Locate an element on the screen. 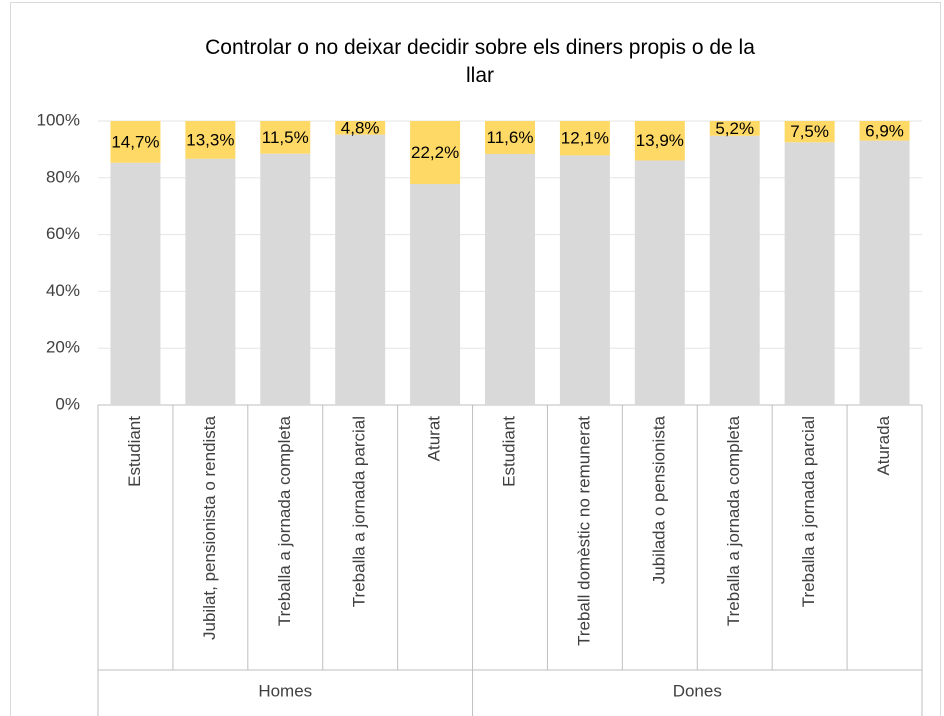  data-label: 11,6% is located at coordinates (510, 137).